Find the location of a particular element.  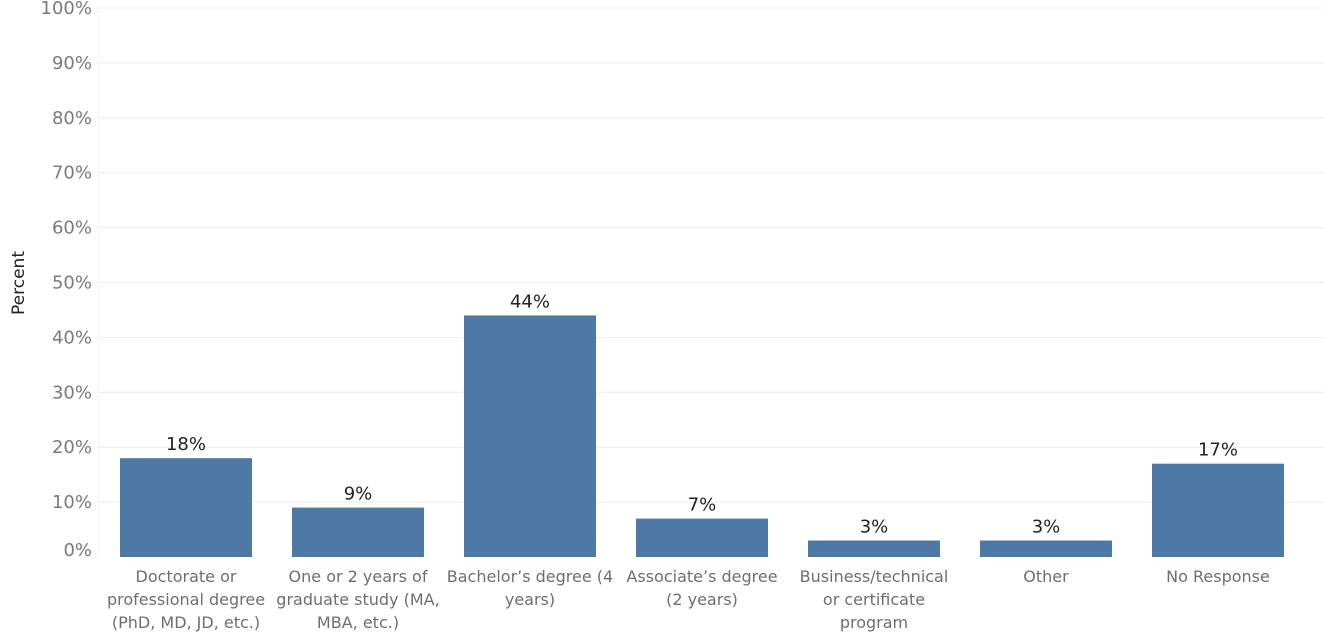

x-category-line: graduate study (MA, is located at coordinates (357, 599).